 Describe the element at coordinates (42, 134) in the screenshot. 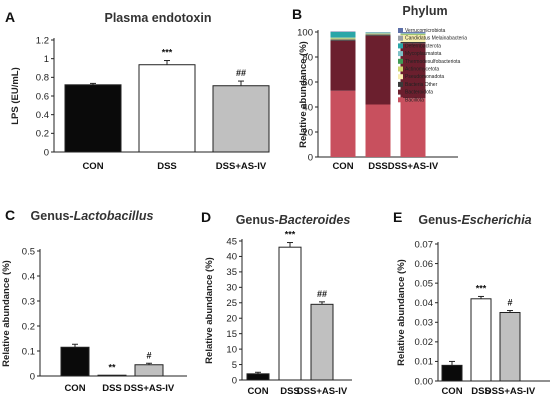

I see `panel-a-ytick-label: 0.2` at that location.